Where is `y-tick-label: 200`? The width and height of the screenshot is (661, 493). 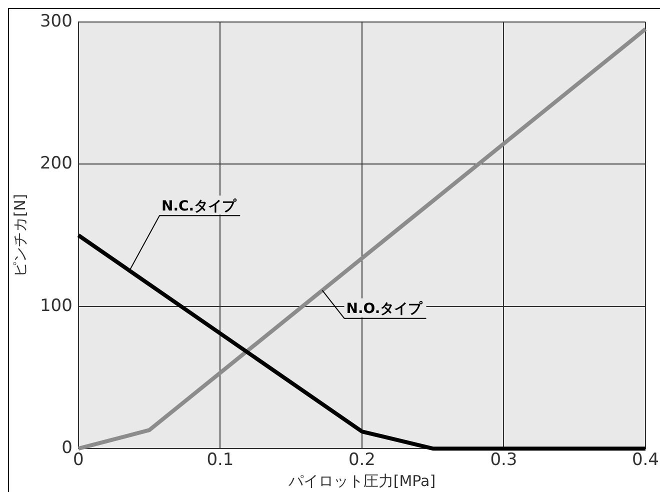
y-tick-label: 200 is located at coordinates (56, 164).